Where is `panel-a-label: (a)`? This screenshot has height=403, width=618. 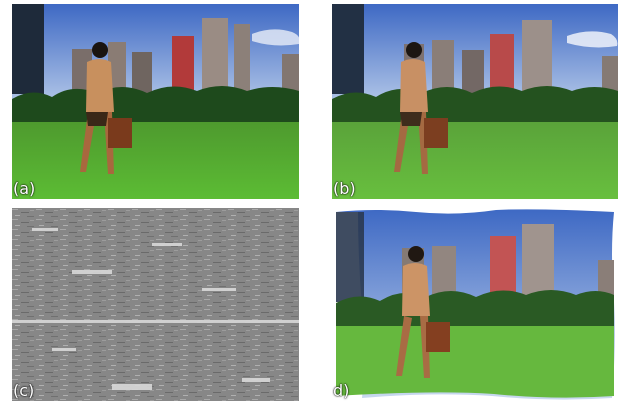
panel-a-label: (a) is located at coordinates (24, 188).